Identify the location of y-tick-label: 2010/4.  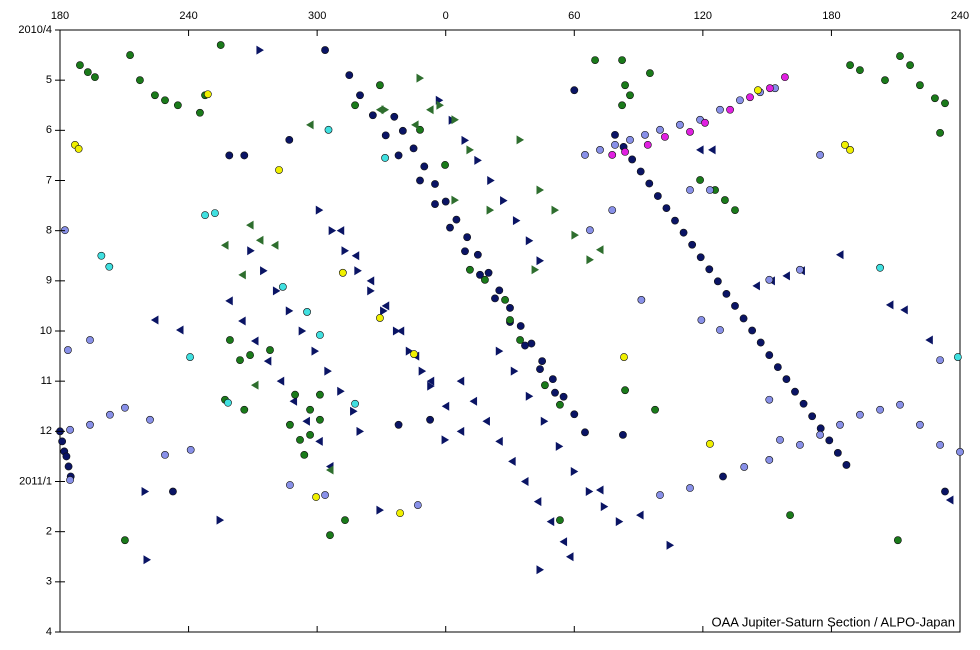
(35, 30).